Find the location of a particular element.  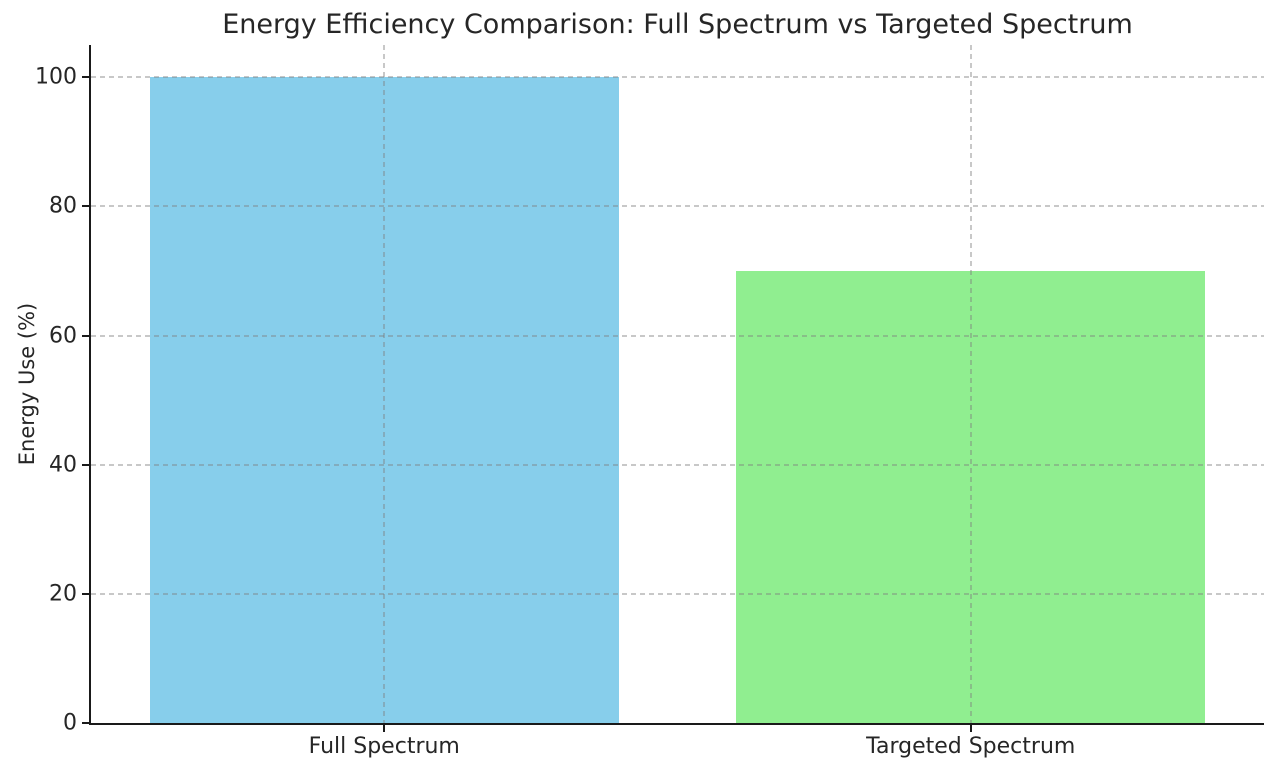

y-tick-label: 40 is located at coordinates (63, 465).